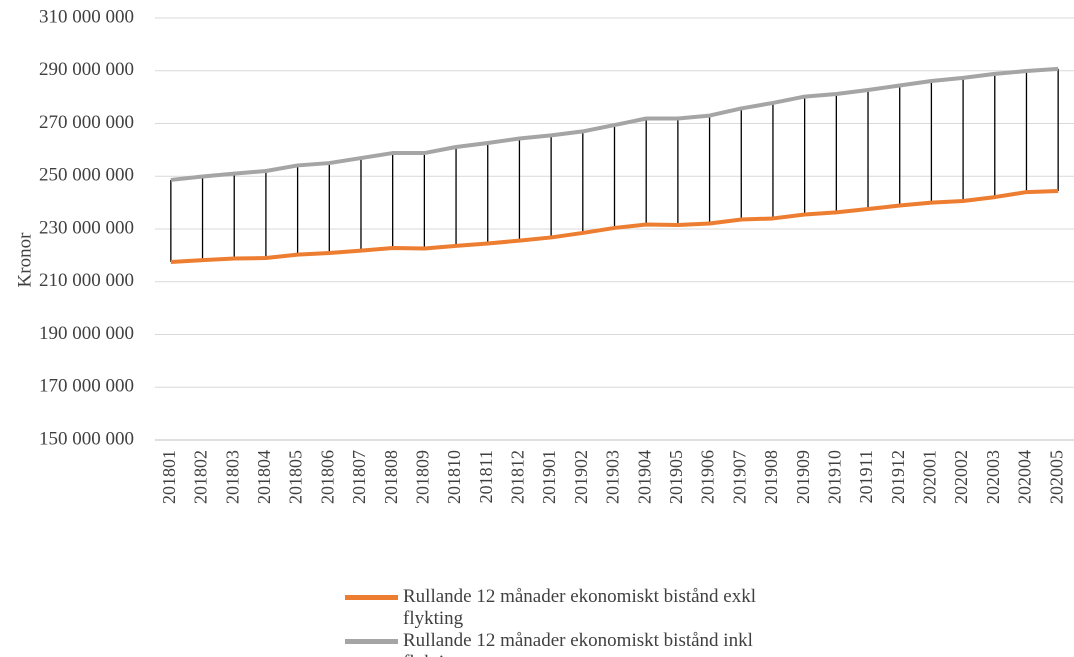 The image size is (1074, 657). Describe the element at coordinates (327, 477) in the screenshot. I see `x-tick-label: 201806` at that location.